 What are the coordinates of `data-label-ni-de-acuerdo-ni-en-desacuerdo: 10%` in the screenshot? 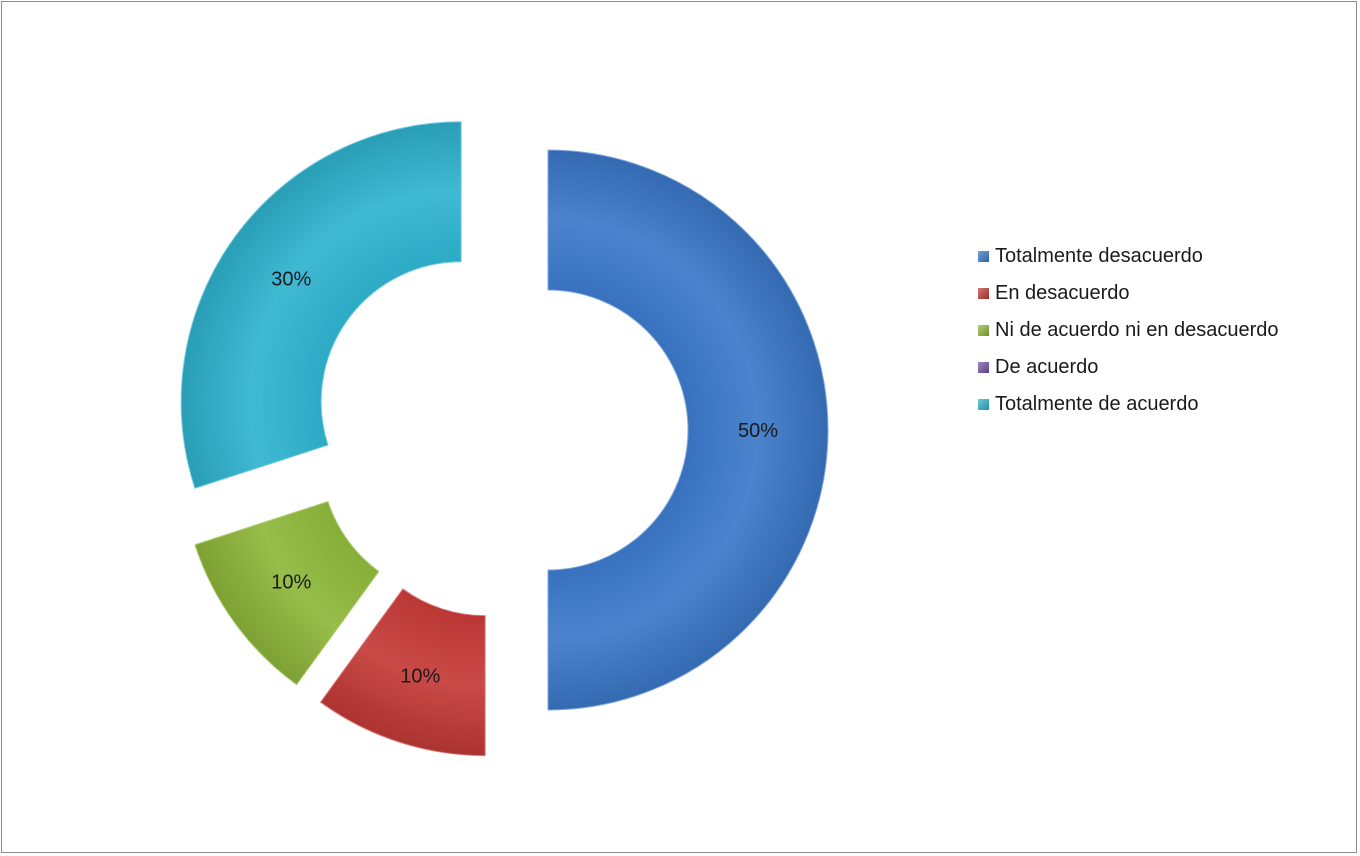 It's located at (291, 583).